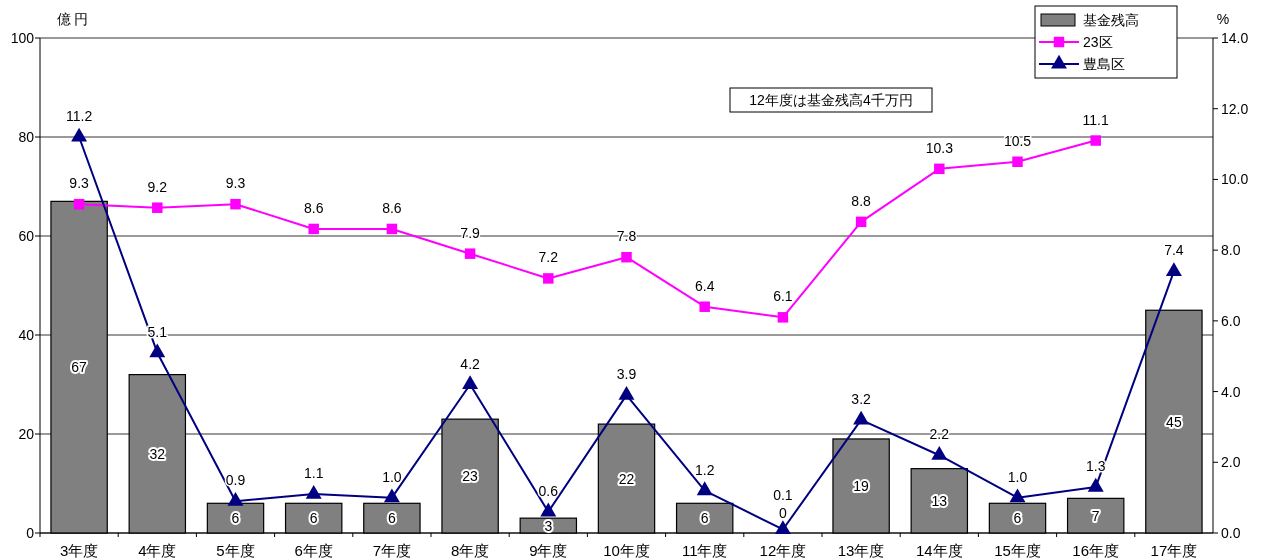  What do you see at coordinates (783, 296) in the screenshot?
I see `data-label: 6.1` at bounding box center [783, 296].